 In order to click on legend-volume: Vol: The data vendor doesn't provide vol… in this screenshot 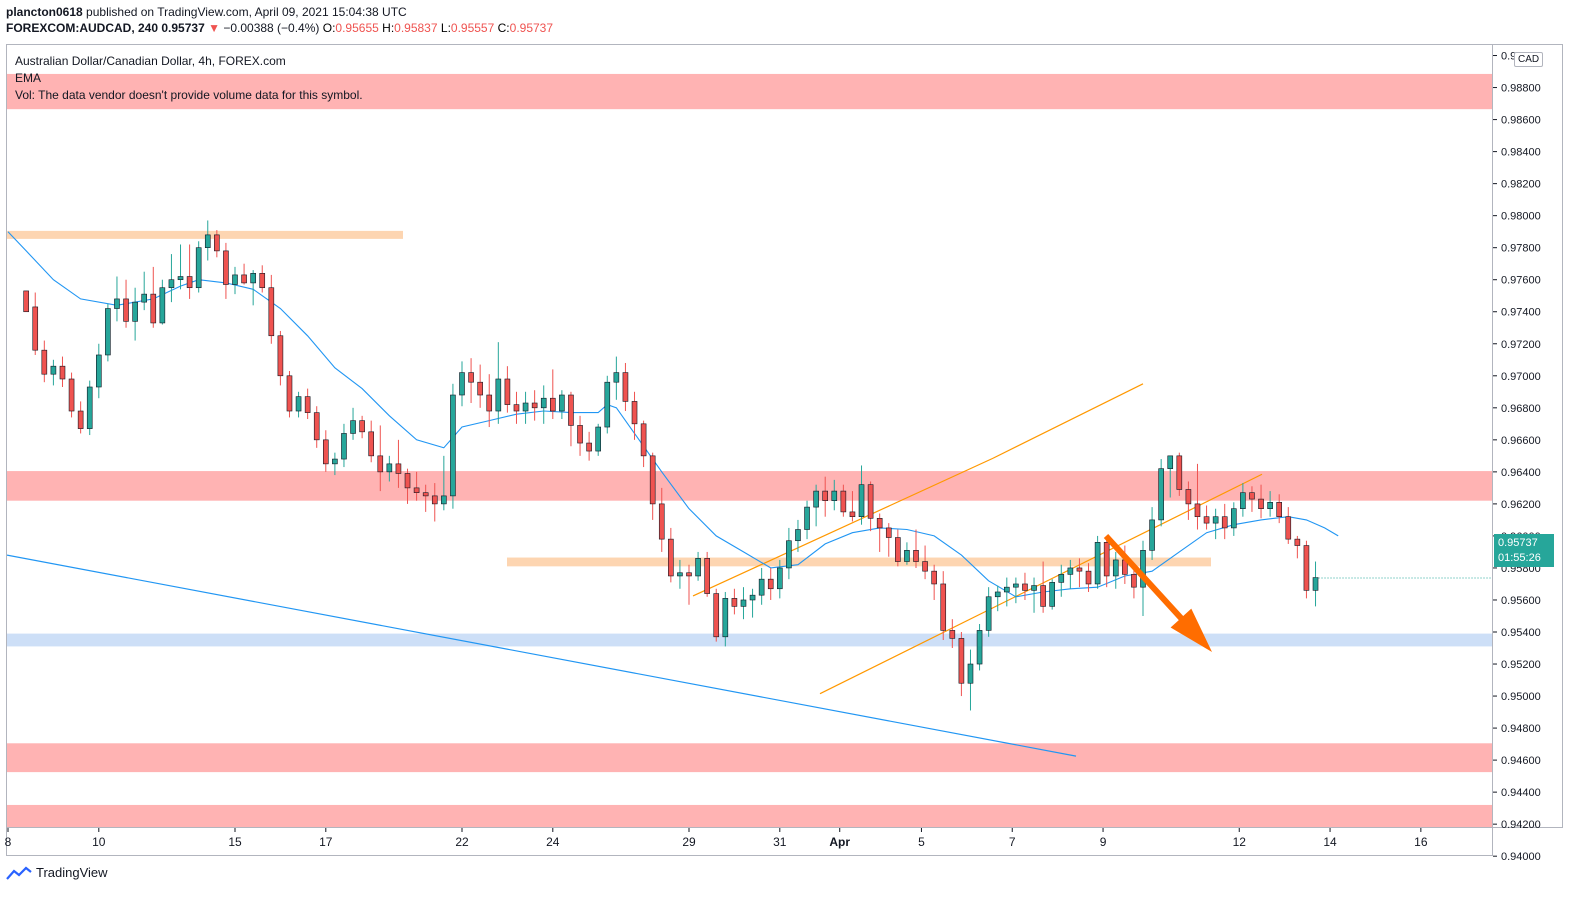, I will do `click(189, 95)`.